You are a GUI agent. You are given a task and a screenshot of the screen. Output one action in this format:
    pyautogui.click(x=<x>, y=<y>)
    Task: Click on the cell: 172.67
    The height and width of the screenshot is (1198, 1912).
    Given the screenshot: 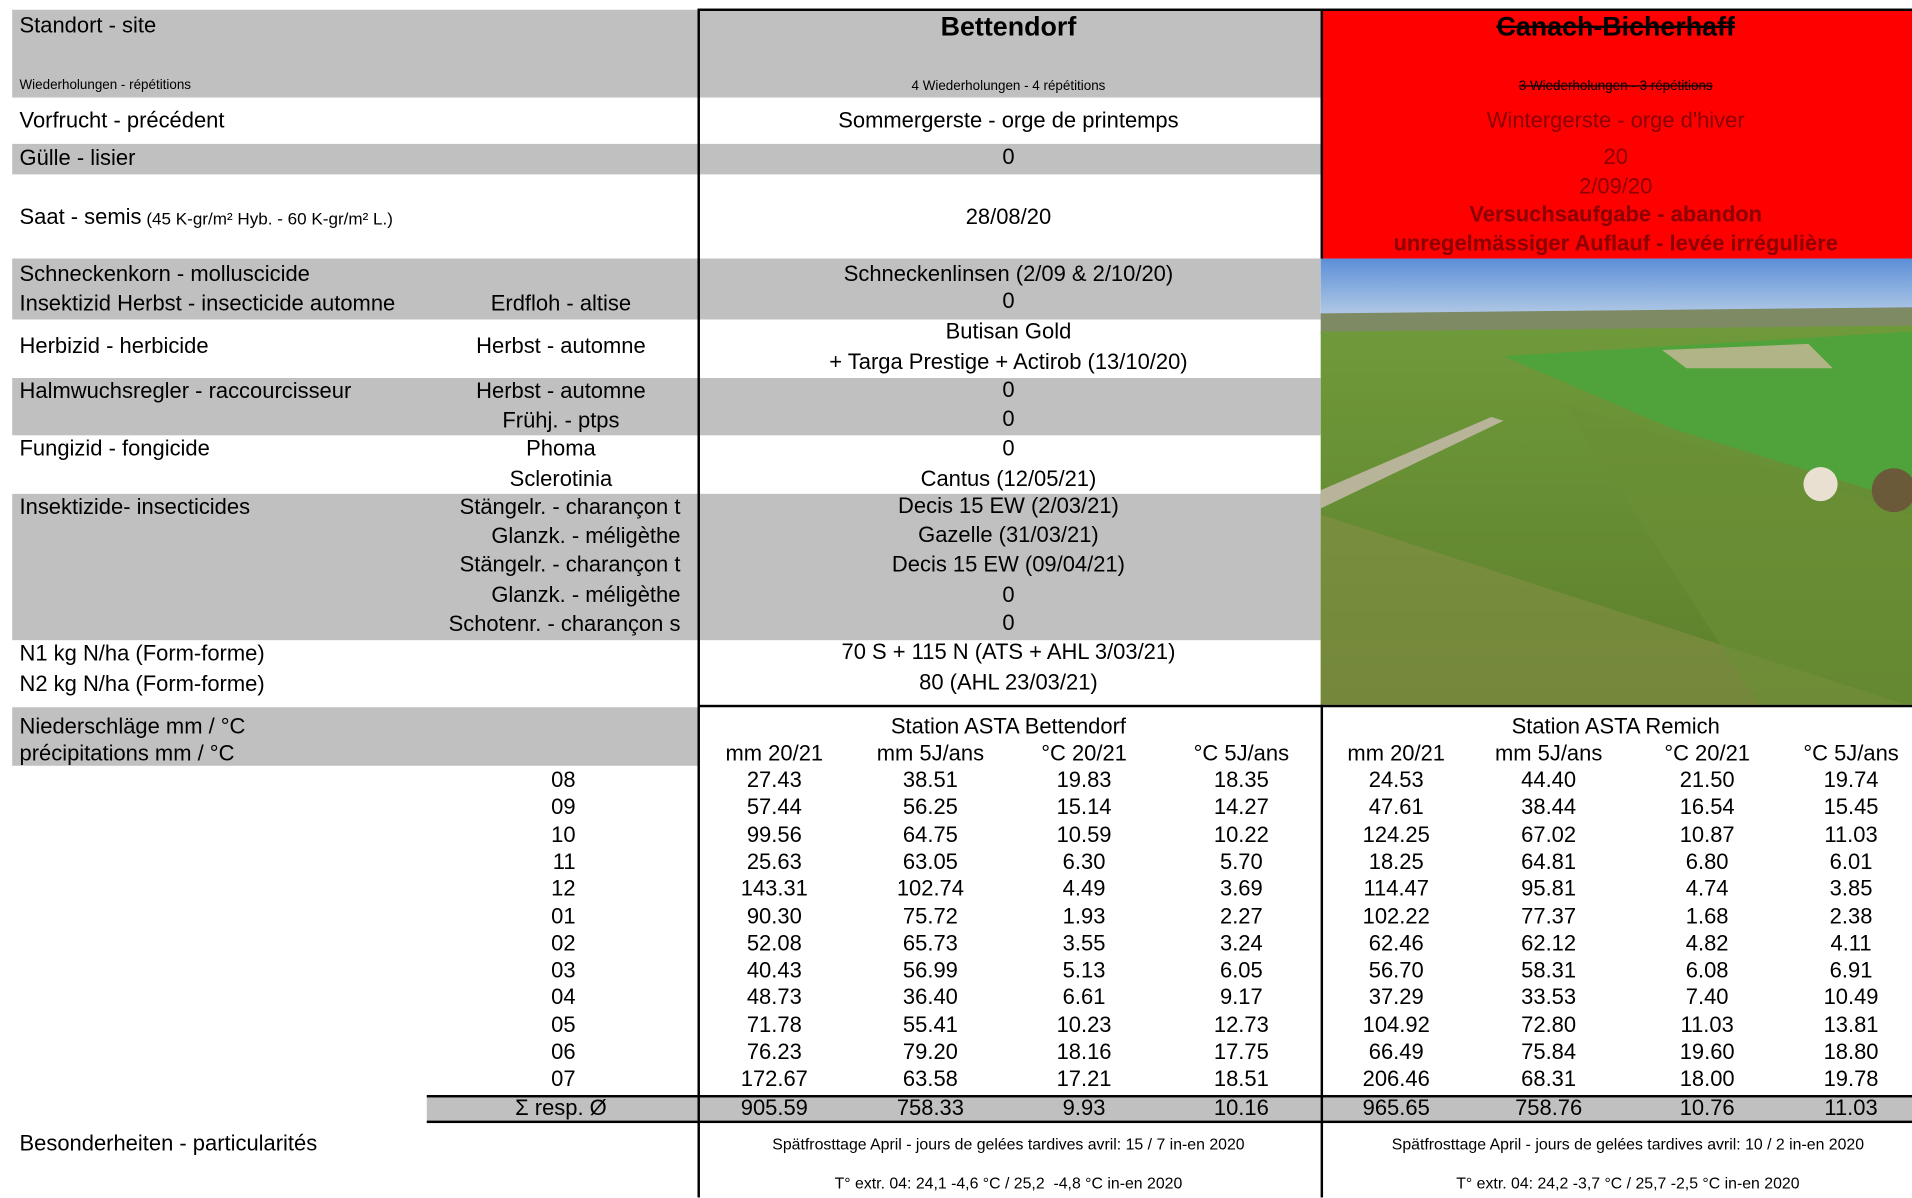 What is the action you would take?
    pyautogui.click(x=774, y=1079)
    